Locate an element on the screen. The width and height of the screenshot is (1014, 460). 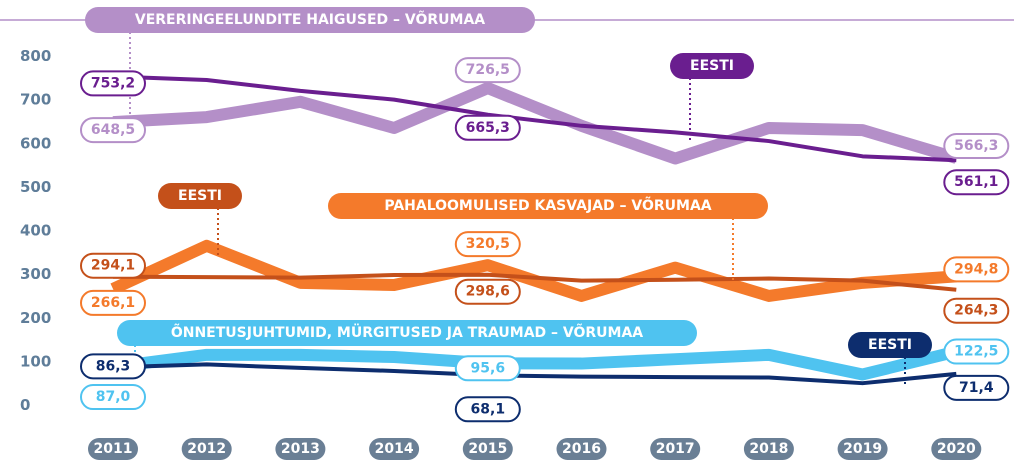
value-label: 566,3 is located at coordinates (976, 146).